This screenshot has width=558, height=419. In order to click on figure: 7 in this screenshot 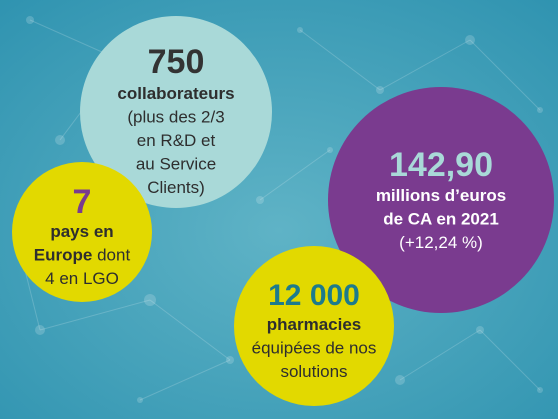, I will do `click(82, 202)`.